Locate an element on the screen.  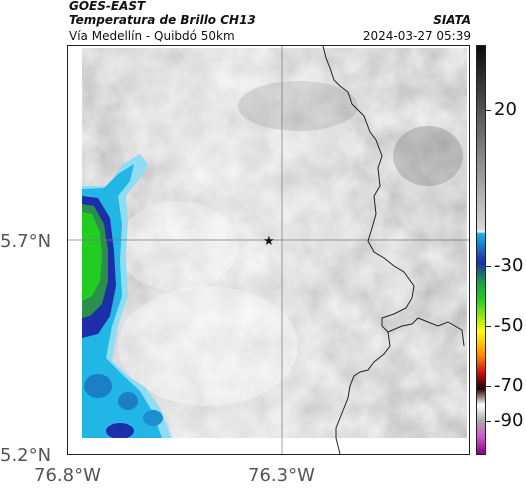
product-title: Temperatura de Brillo CH13 is located at coordinates (162, 20).